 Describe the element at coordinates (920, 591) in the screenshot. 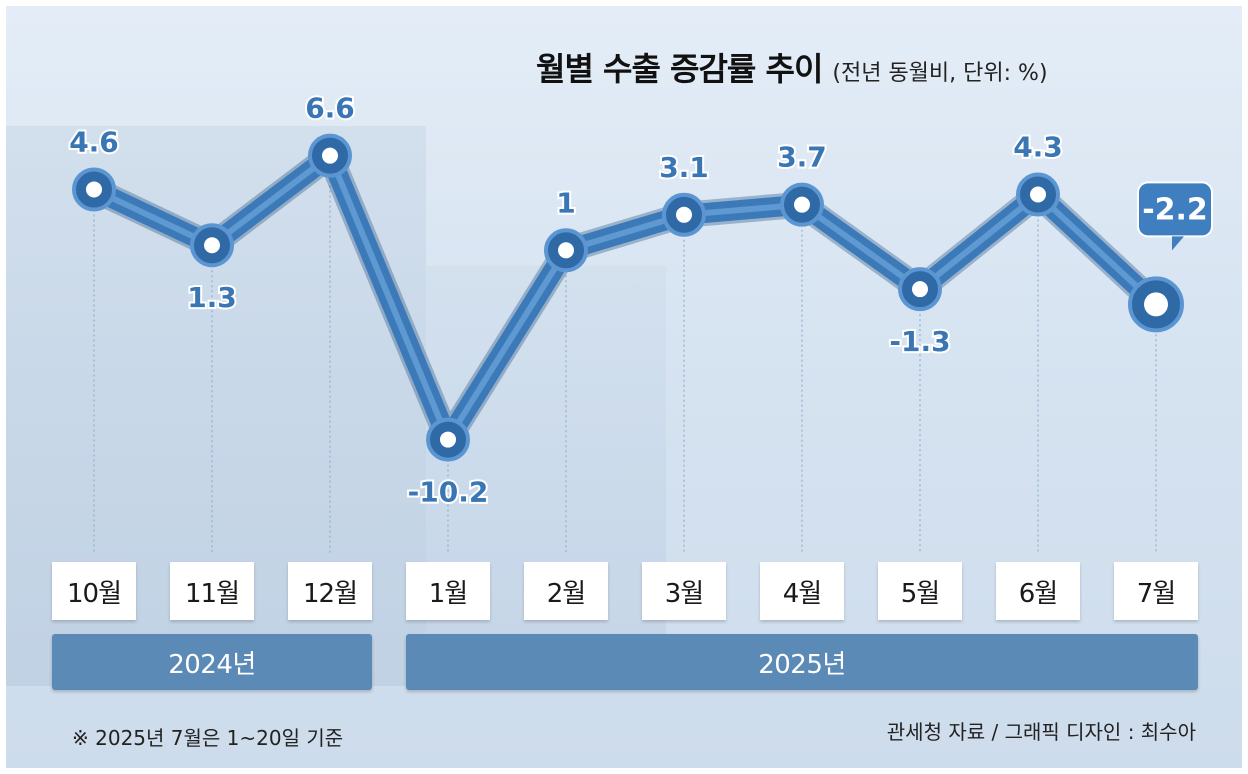

I see `month-label: 5월` at that location.